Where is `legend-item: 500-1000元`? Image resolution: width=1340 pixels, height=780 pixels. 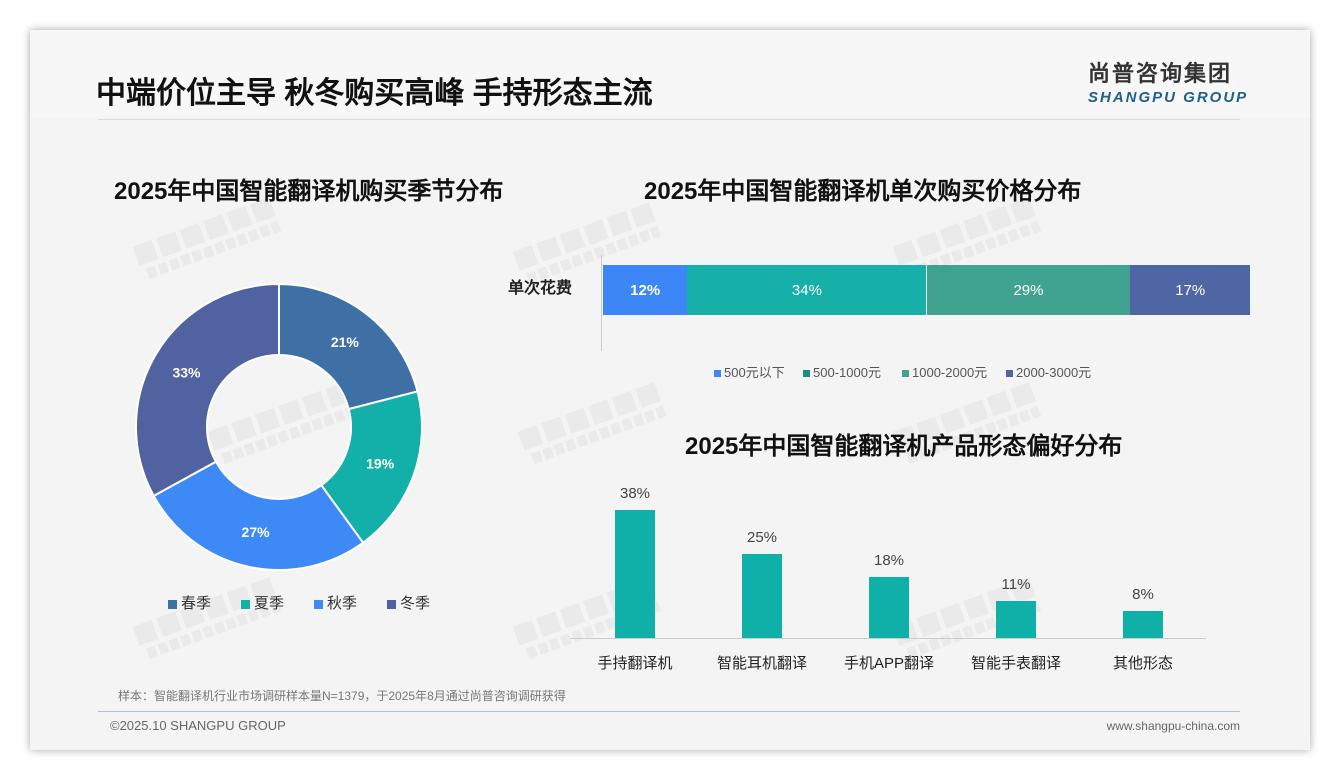
legend-item: 500-1000元 is located at coordinates (842, 373).